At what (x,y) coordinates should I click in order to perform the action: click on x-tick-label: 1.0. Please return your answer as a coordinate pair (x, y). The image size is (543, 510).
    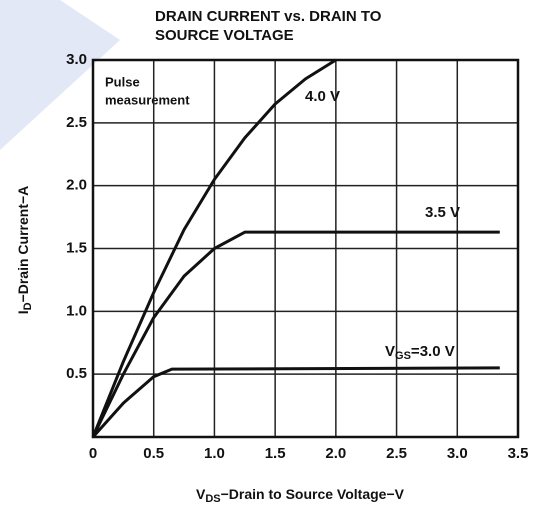
    Looking at the image, I should click on (214, 453).